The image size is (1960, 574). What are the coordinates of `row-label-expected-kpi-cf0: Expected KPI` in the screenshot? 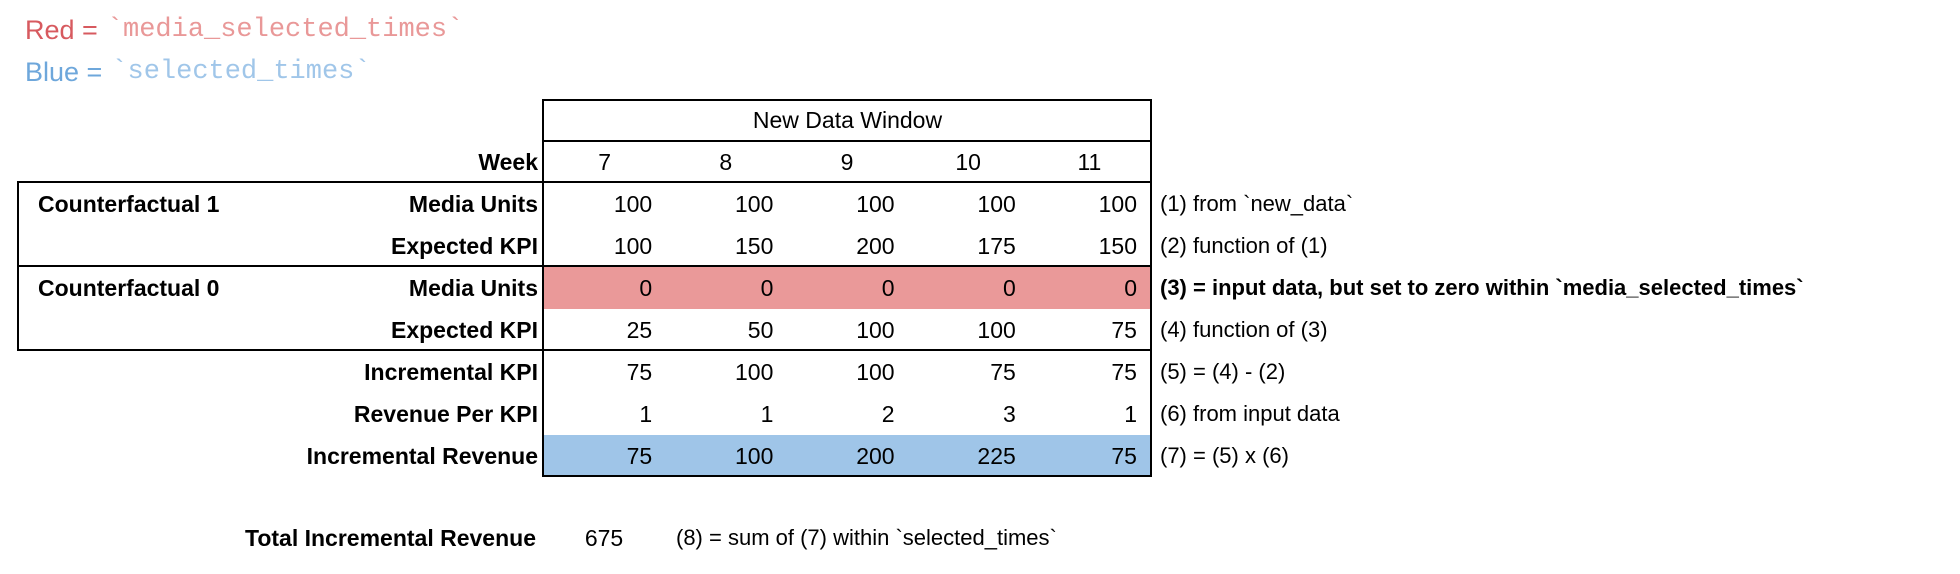 It's located at (464, 329).